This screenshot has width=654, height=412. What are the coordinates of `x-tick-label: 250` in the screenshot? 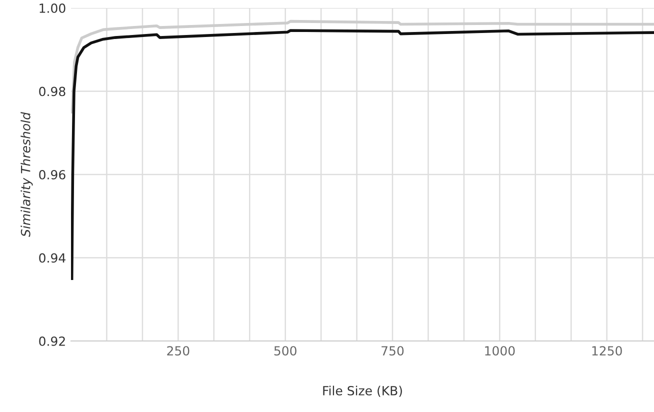 It's located at (178, 351).